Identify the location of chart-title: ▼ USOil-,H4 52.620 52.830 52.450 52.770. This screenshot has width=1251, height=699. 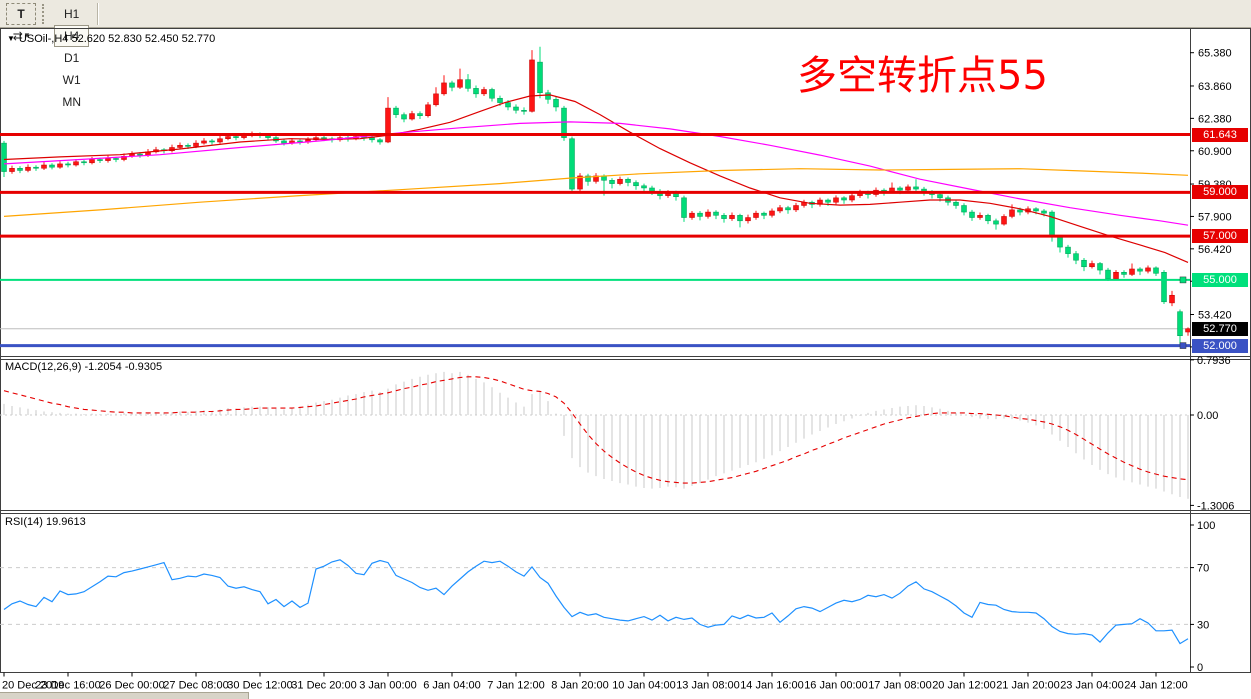
(111, 39).